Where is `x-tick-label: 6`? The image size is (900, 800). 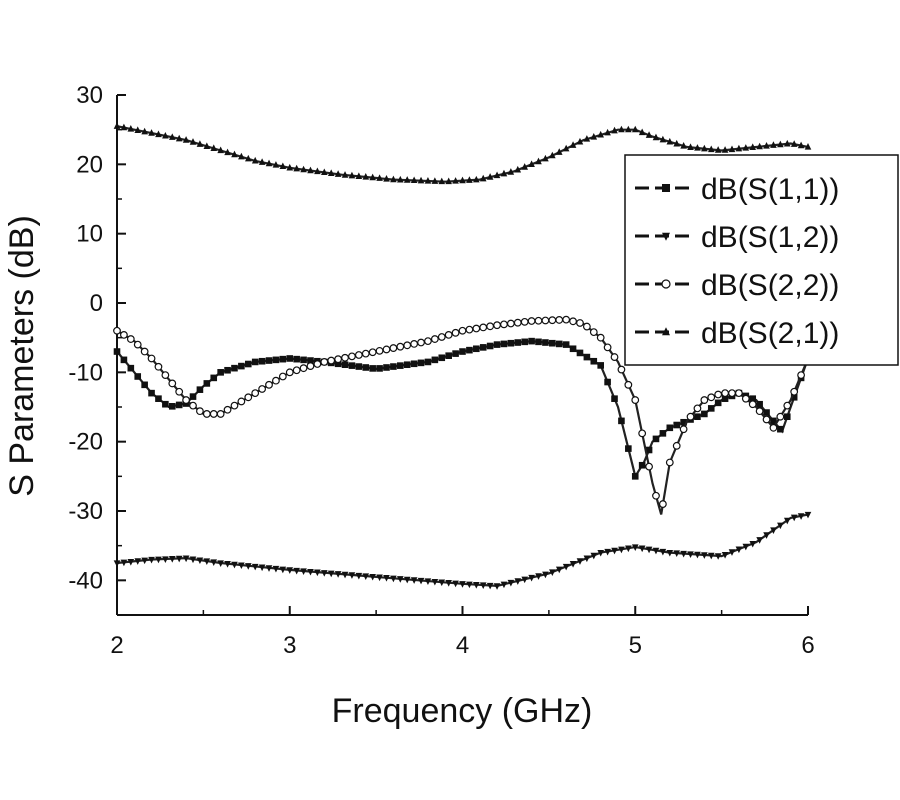
x-tick-label: 6 is located at coordinates (807, 645).